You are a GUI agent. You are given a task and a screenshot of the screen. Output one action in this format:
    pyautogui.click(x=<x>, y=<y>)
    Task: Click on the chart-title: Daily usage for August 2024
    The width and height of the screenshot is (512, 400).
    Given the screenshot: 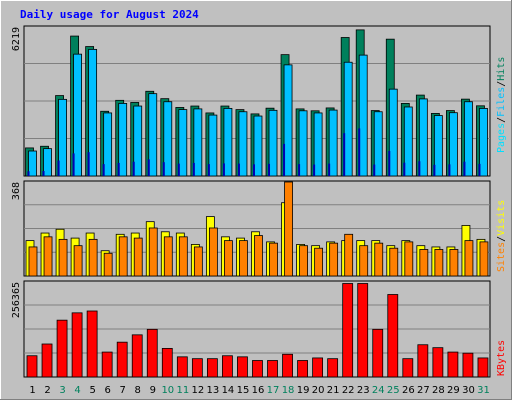 What is the action you would take?
    pyautogui.click(x=109, y=14)
    